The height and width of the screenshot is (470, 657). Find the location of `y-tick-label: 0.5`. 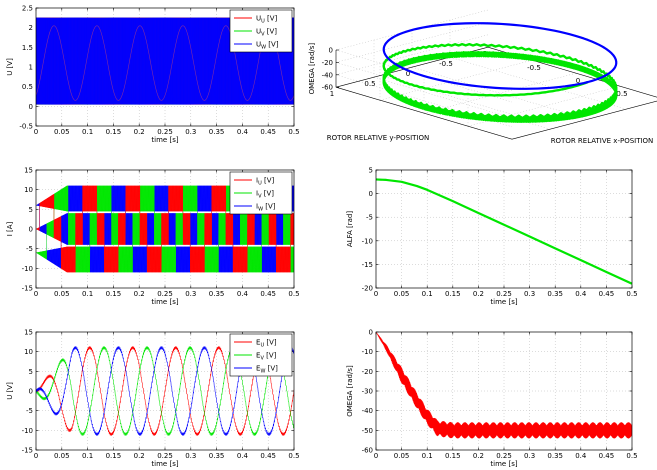

y-tick-label: 0.5 is located at coordinates (369, 84).